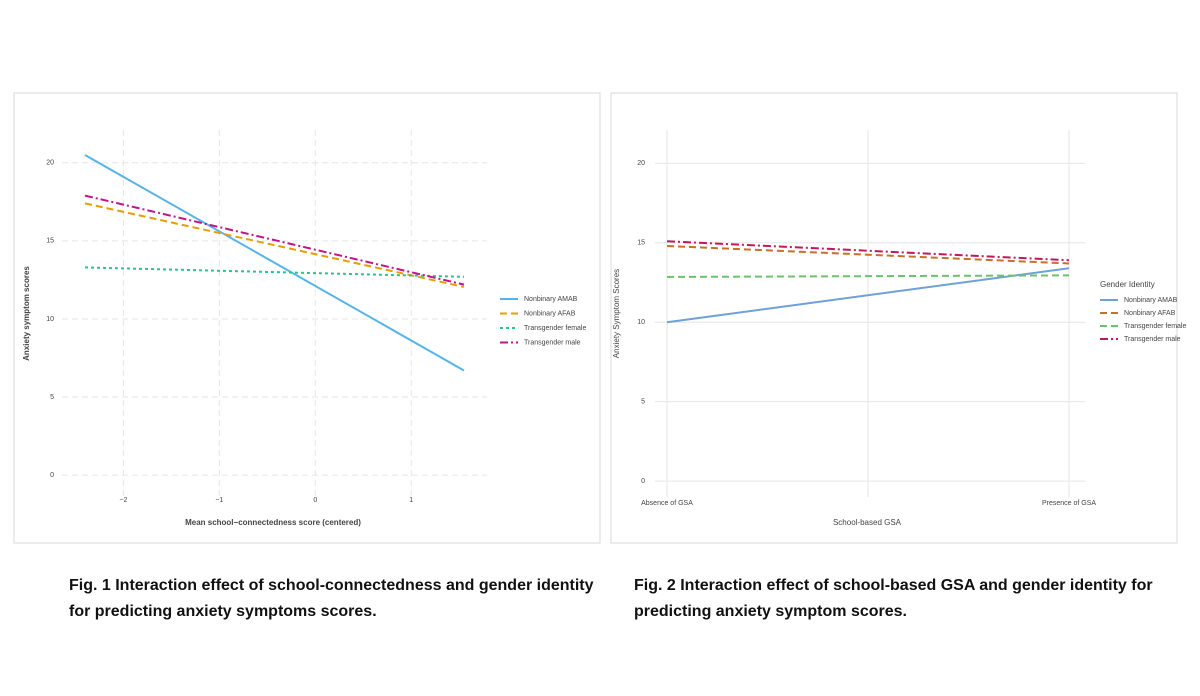 Image resolution: width=1200 pixels, height=696 pixels. I want to click on x-tick-label: −2, so click(123, 500).